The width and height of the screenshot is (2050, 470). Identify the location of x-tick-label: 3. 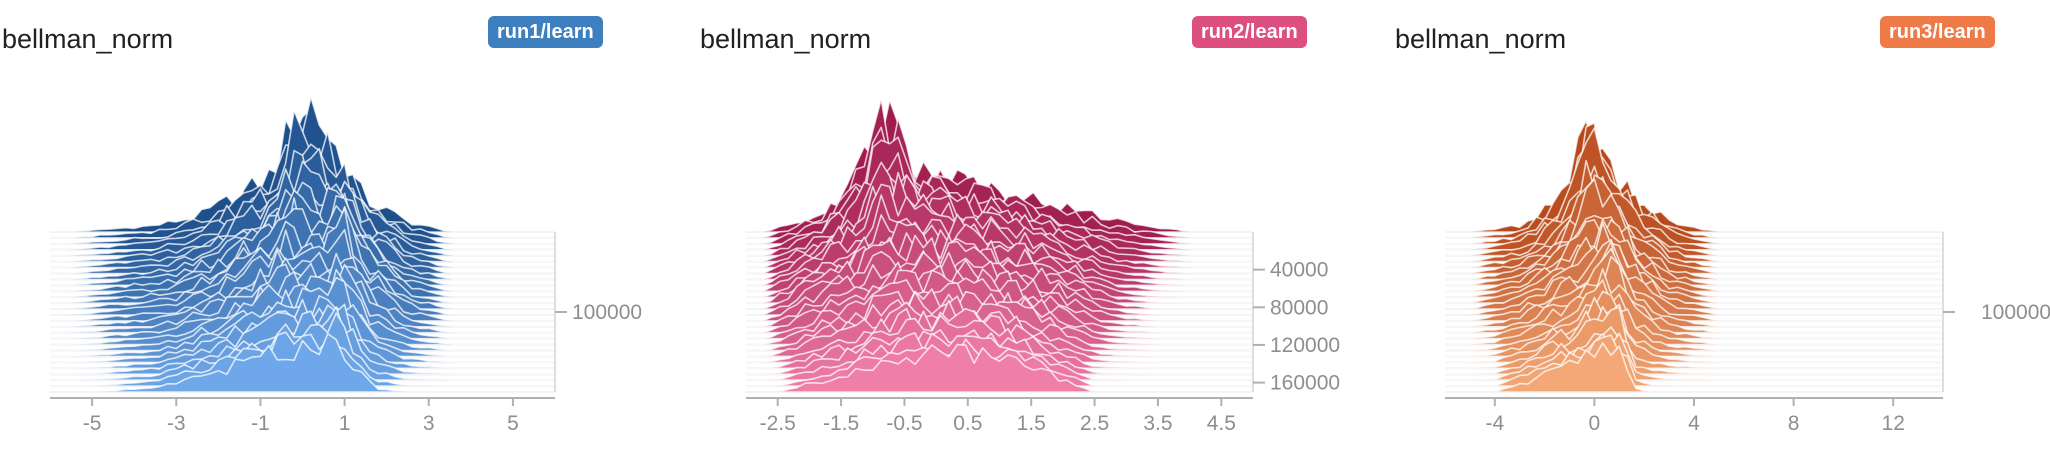
(429, 423).